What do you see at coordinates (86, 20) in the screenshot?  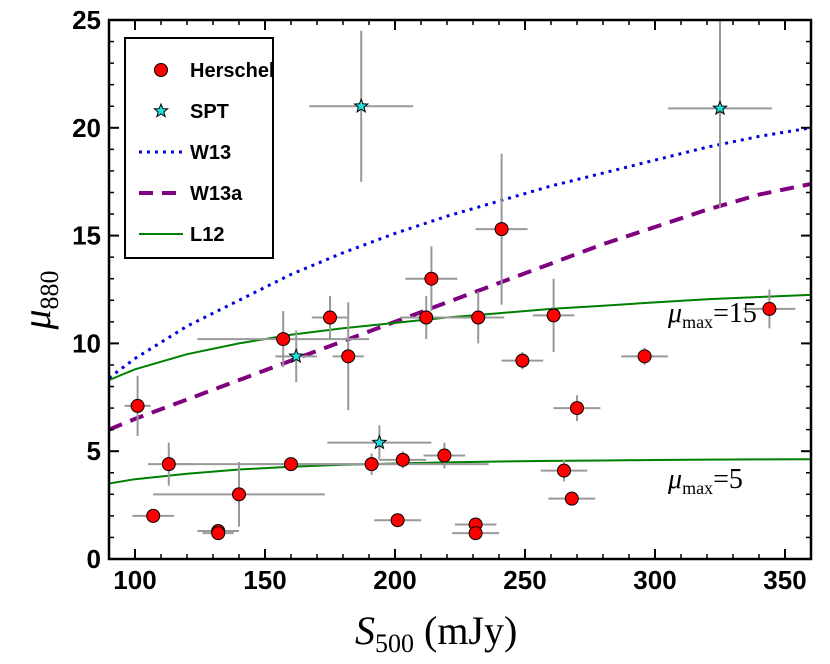 I see `y-tick-label: 25` at bounding box center [86, 20].